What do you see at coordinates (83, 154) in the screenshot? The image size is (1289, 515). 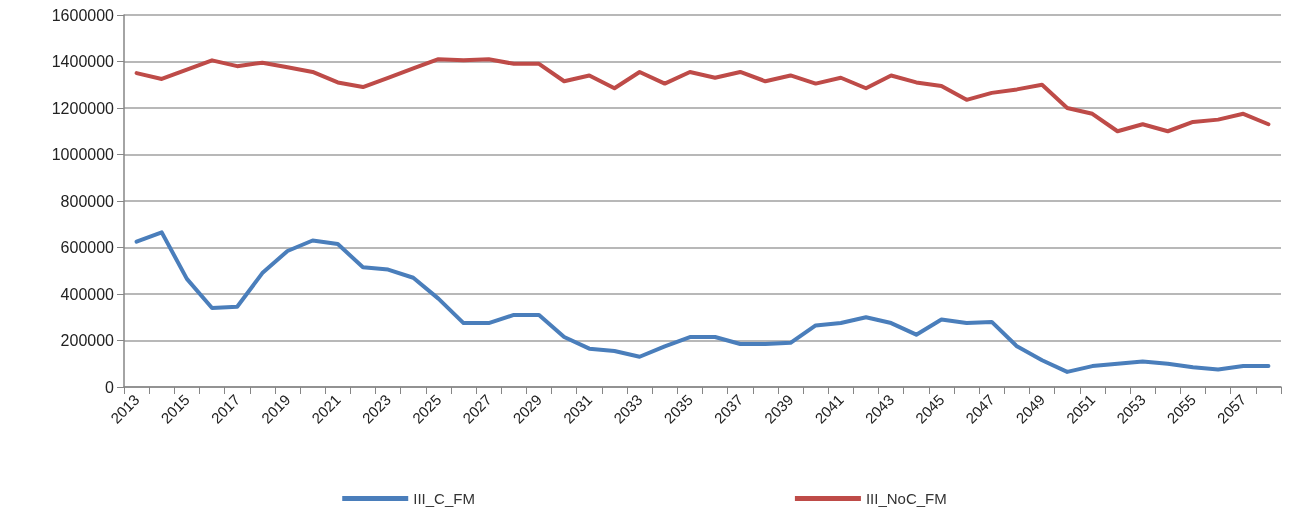 I see `y-tick-label: 1000000` at bounding box center [83, 154].